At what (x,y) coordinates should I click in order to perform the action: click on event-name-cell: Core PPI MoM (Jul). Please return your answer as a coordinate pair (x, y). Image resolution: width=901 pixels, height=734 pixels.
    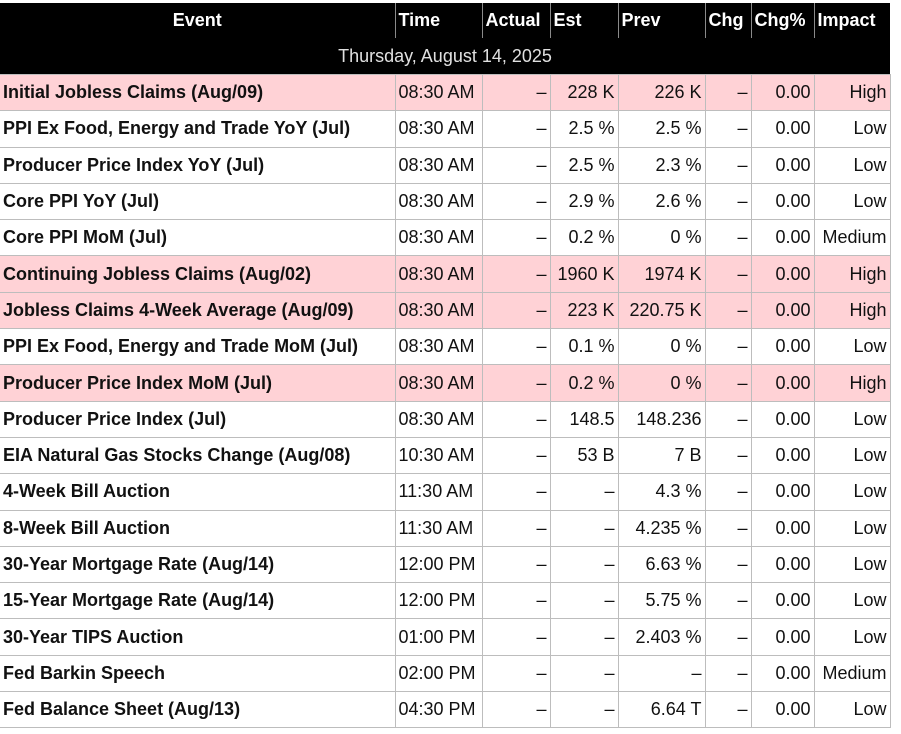
    Looking at the image, I should click on (198, 238).